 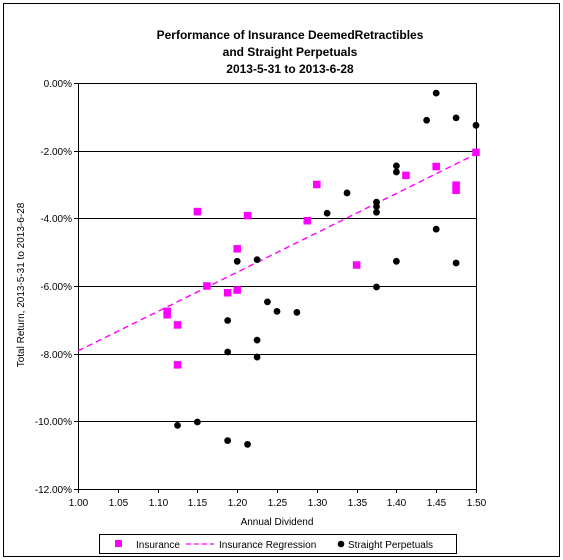 What do you see at coordinates (119, 503) in the screenshot?
I see `x-tick-label: 1.05` at bounding box center [119, 503].